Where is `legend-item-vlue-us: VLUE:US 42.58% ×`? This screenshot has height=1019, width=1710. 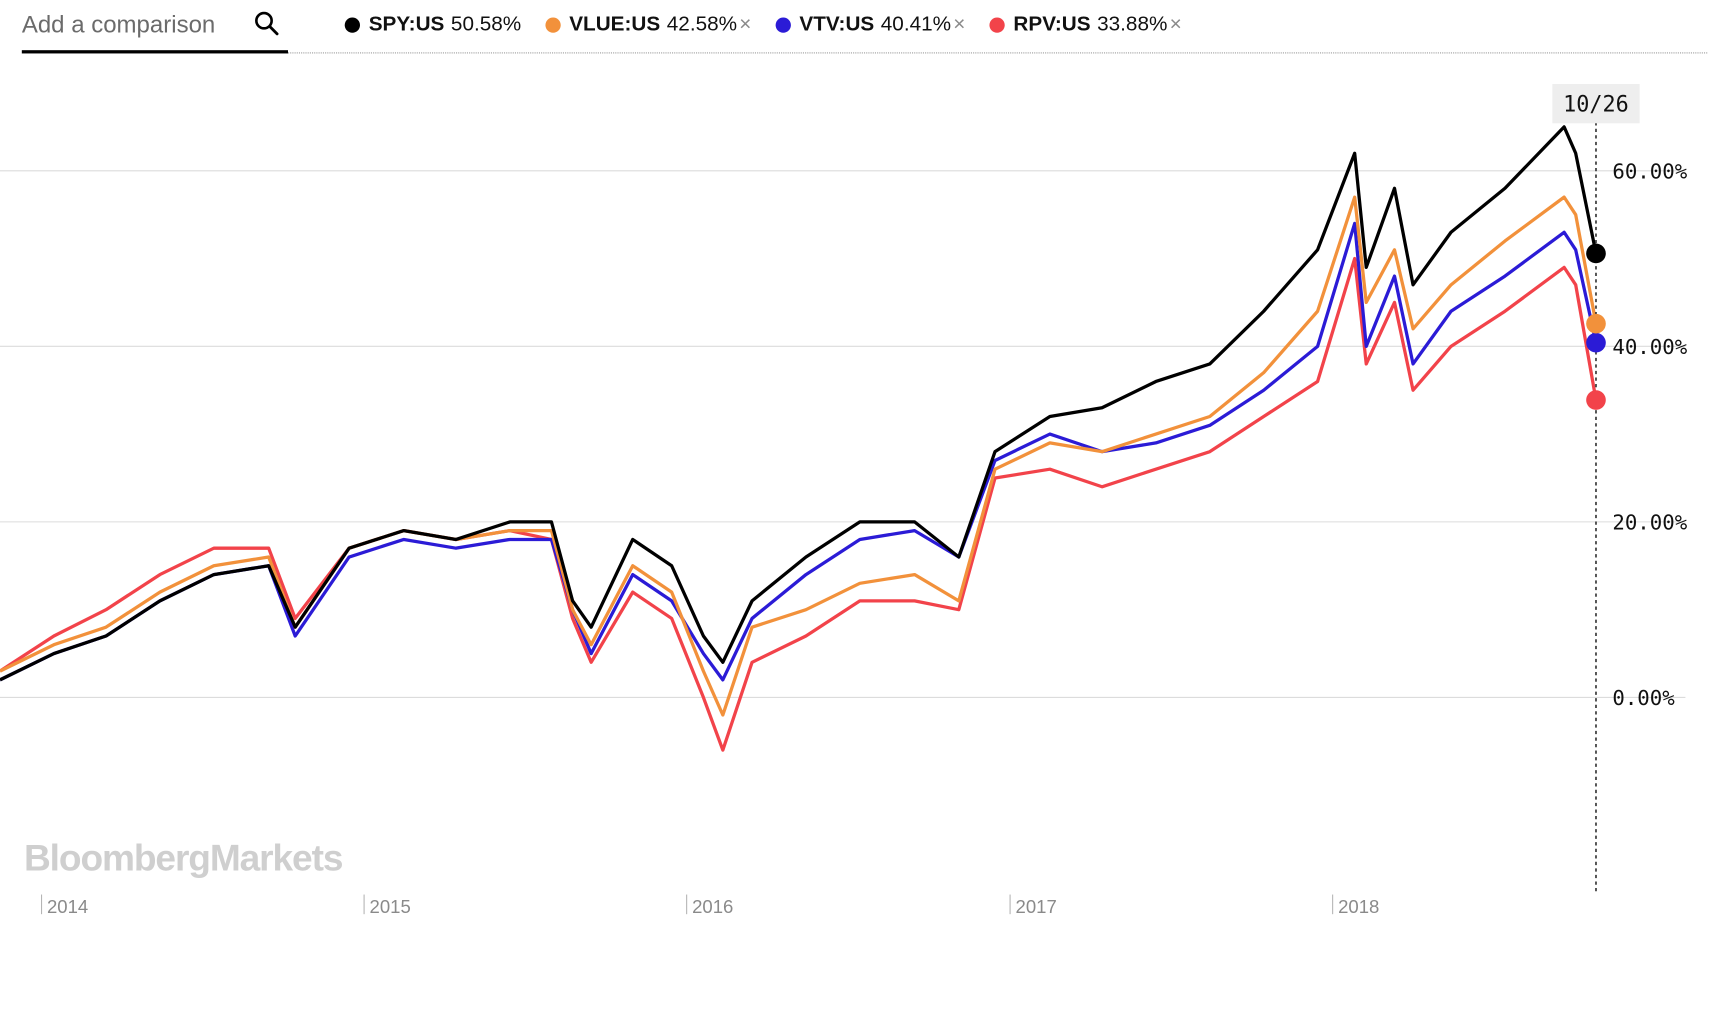 legend-item-vlue-us: VLUE:US 42.58% × is located at coordinates (648, 25).